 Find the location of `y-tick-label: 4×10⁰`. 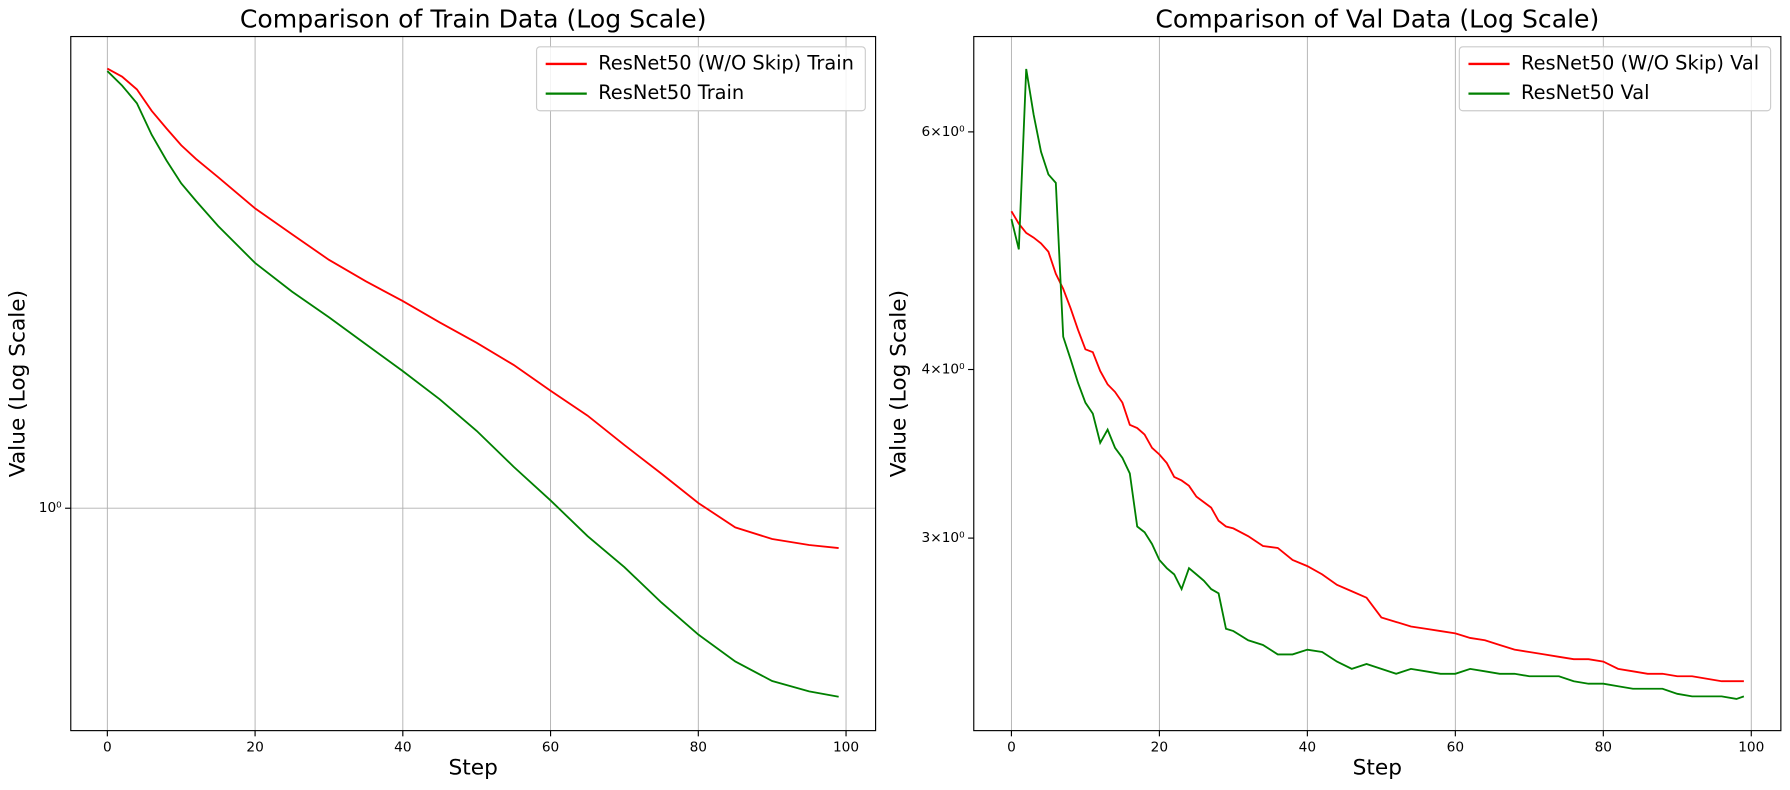

y-tick-label: 4×10⁰ is located at coordinates (944, 370).